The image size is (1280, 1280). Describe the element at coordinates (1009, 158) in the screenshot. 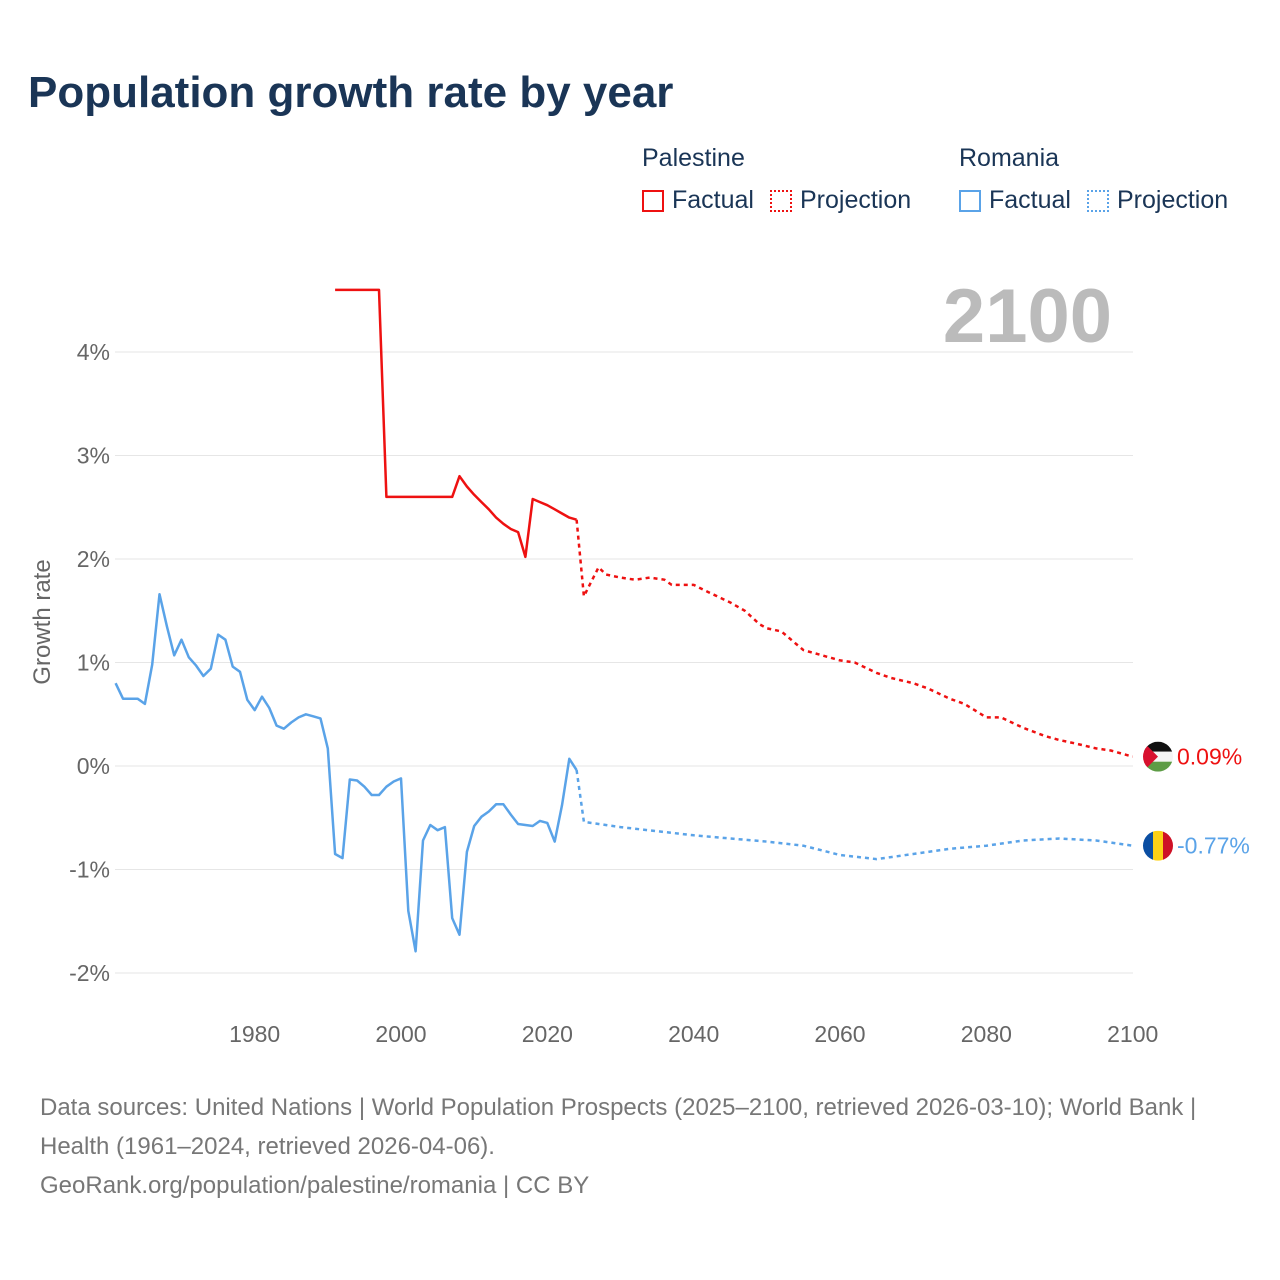

I see `legend-group-romania: Romania` at that location.